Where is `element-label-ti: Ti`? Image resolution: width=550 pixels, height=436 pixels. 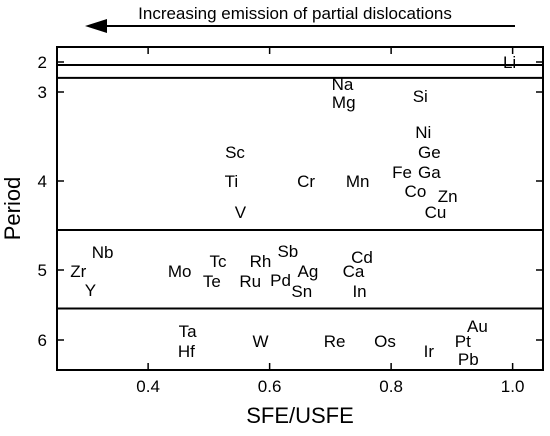
element-label-ti: Ti is located at coordinates (232, 181).